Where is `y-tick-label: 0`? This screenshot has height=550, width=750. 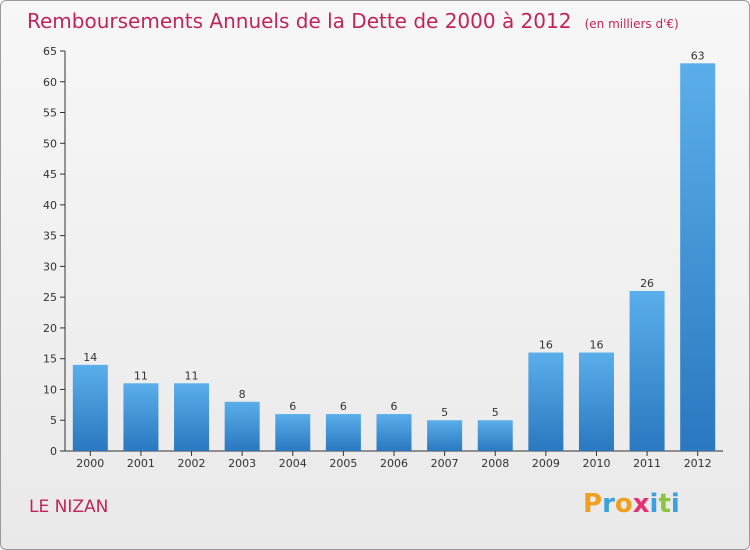 y-tick-label: 0 is located at coordinates (53, 451).